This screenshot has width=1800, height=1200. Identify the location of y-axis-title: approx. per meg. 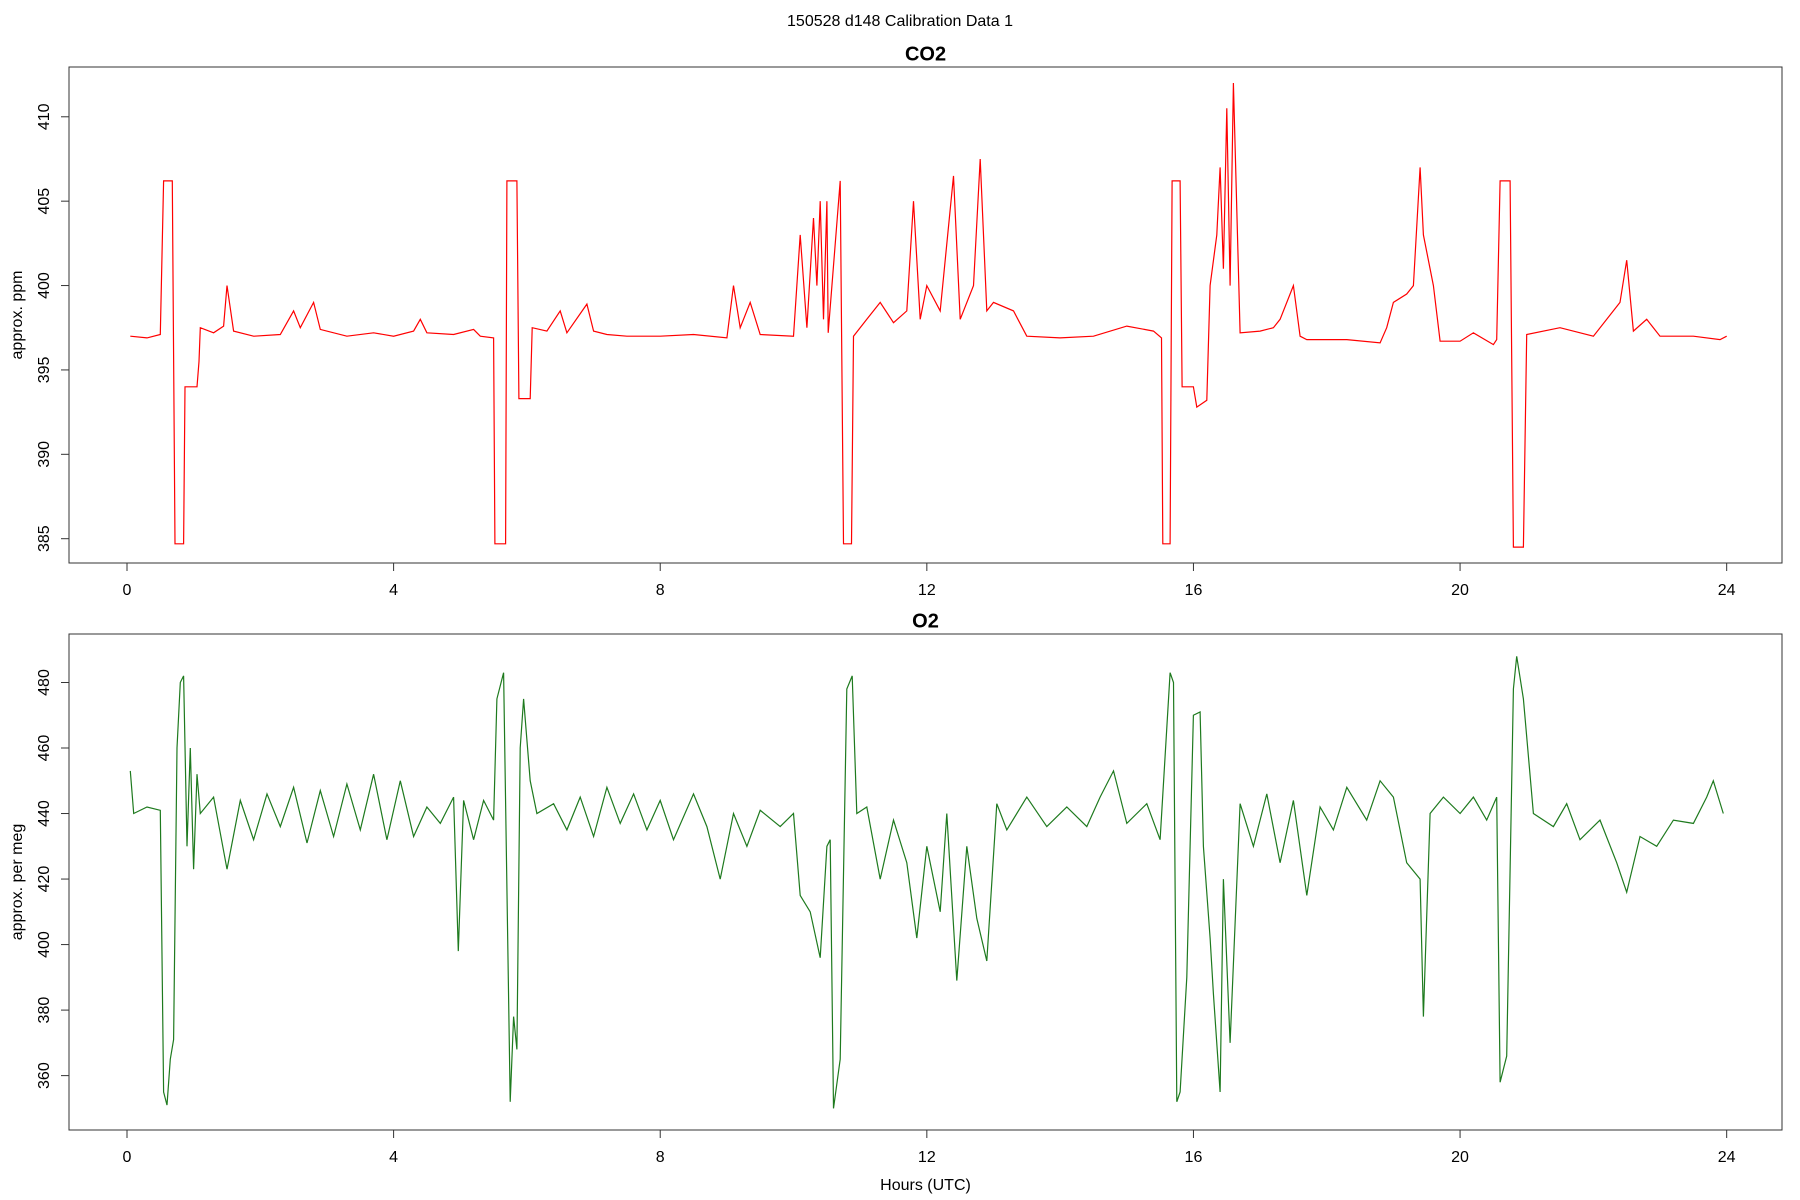
(17, 882).